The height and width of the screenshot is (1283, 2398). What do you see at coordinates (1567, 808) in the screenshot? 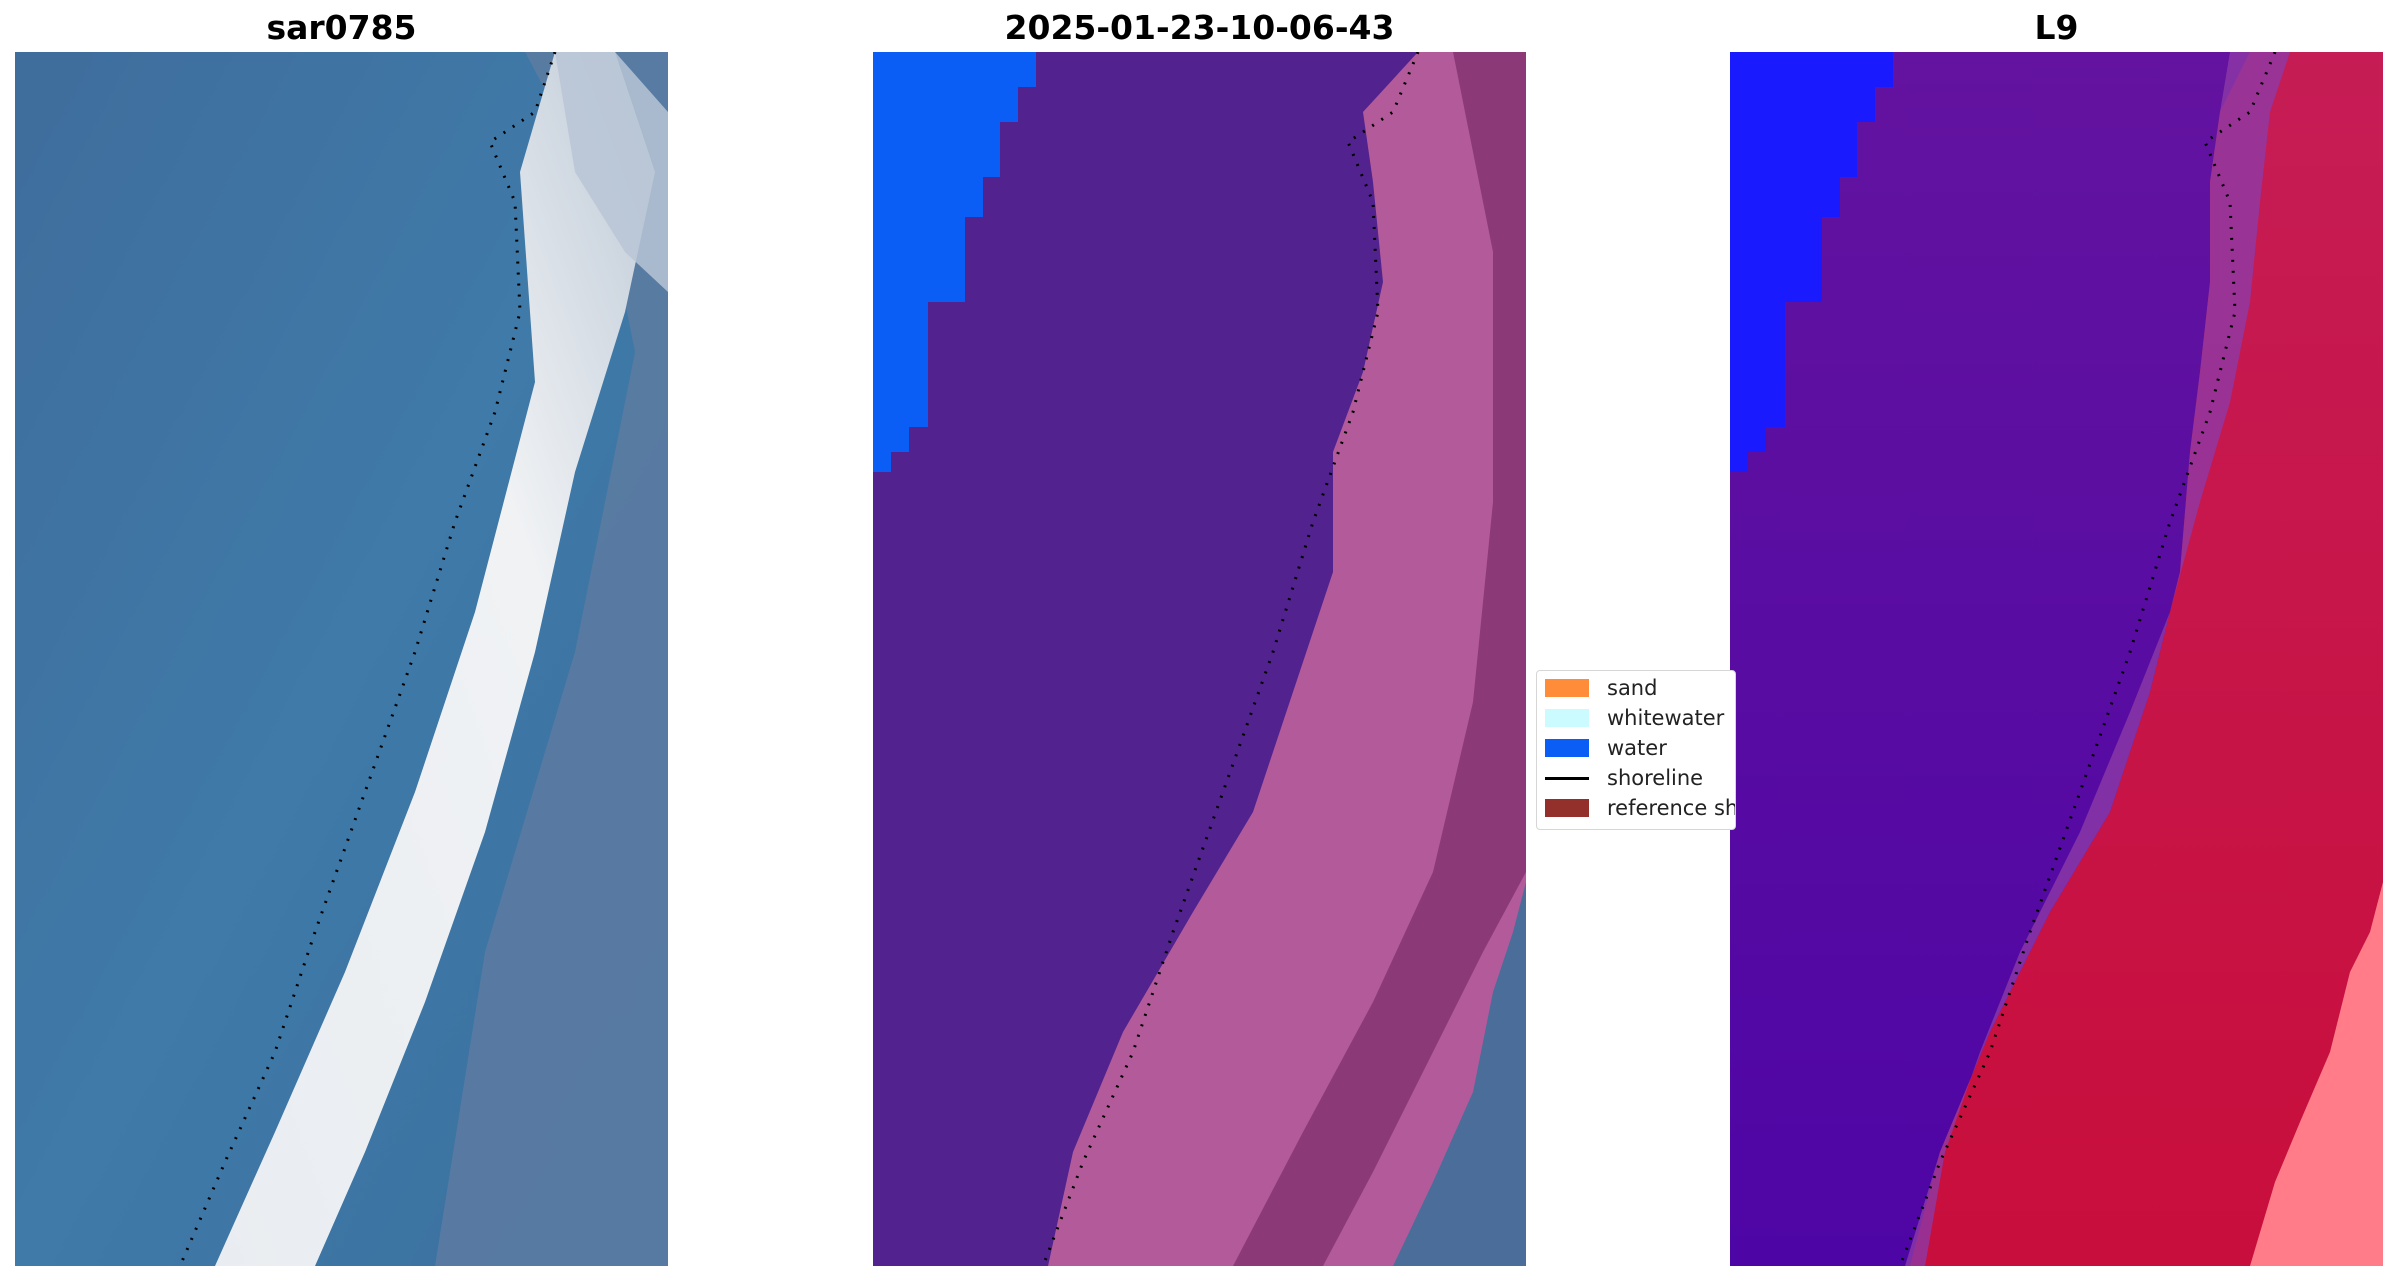
I see `legend-swatch-reference` at bounding box center [1567, 808].